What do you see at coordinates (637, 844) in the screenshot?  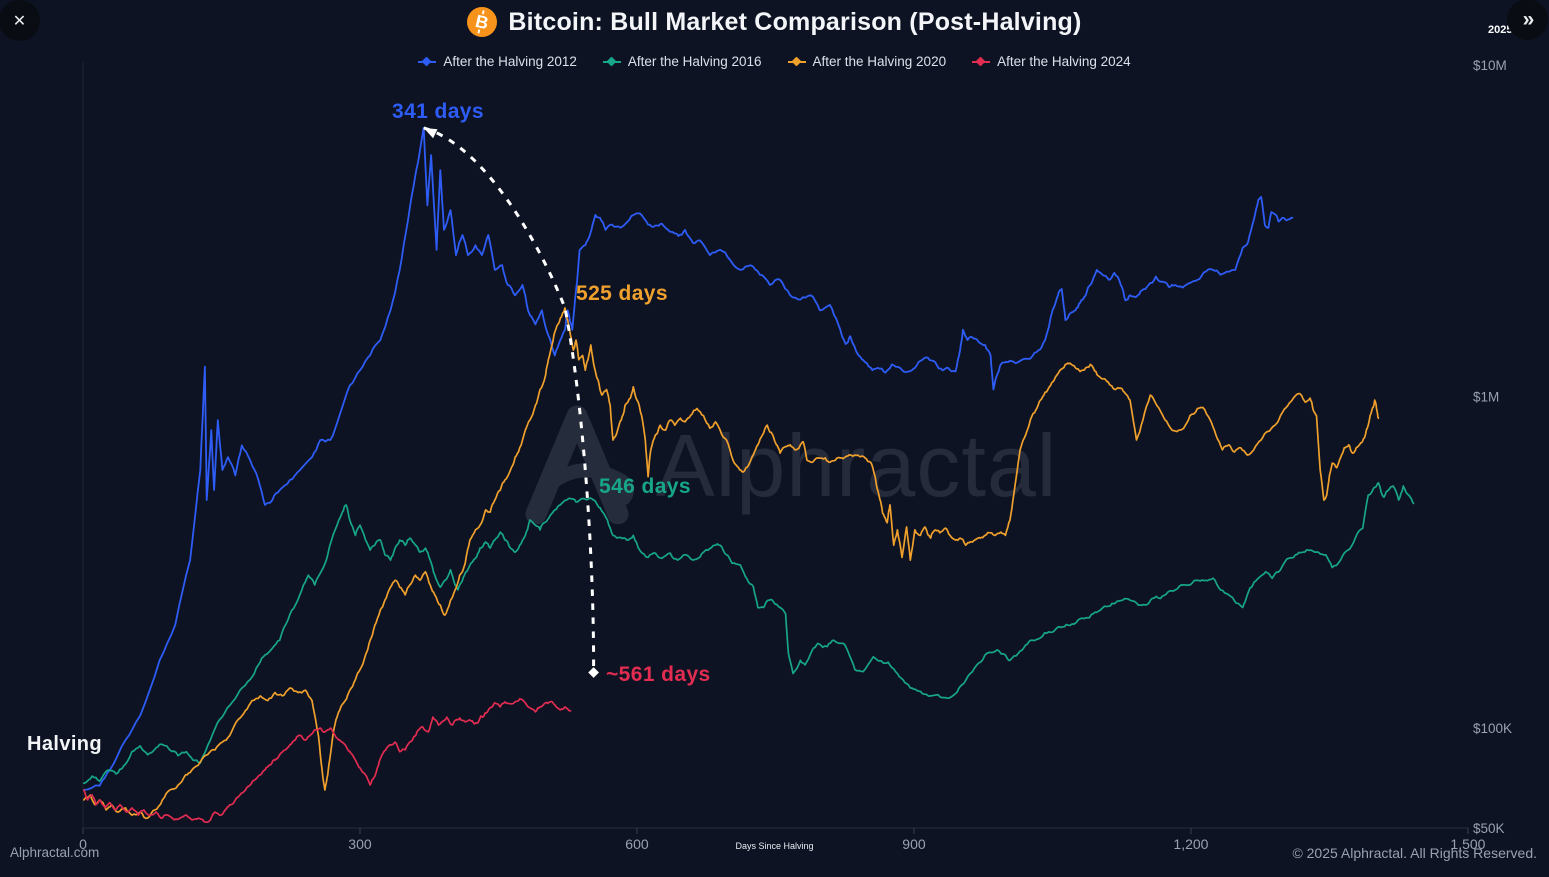 I see `svg-text: 600` at bounding box center [637, 844].